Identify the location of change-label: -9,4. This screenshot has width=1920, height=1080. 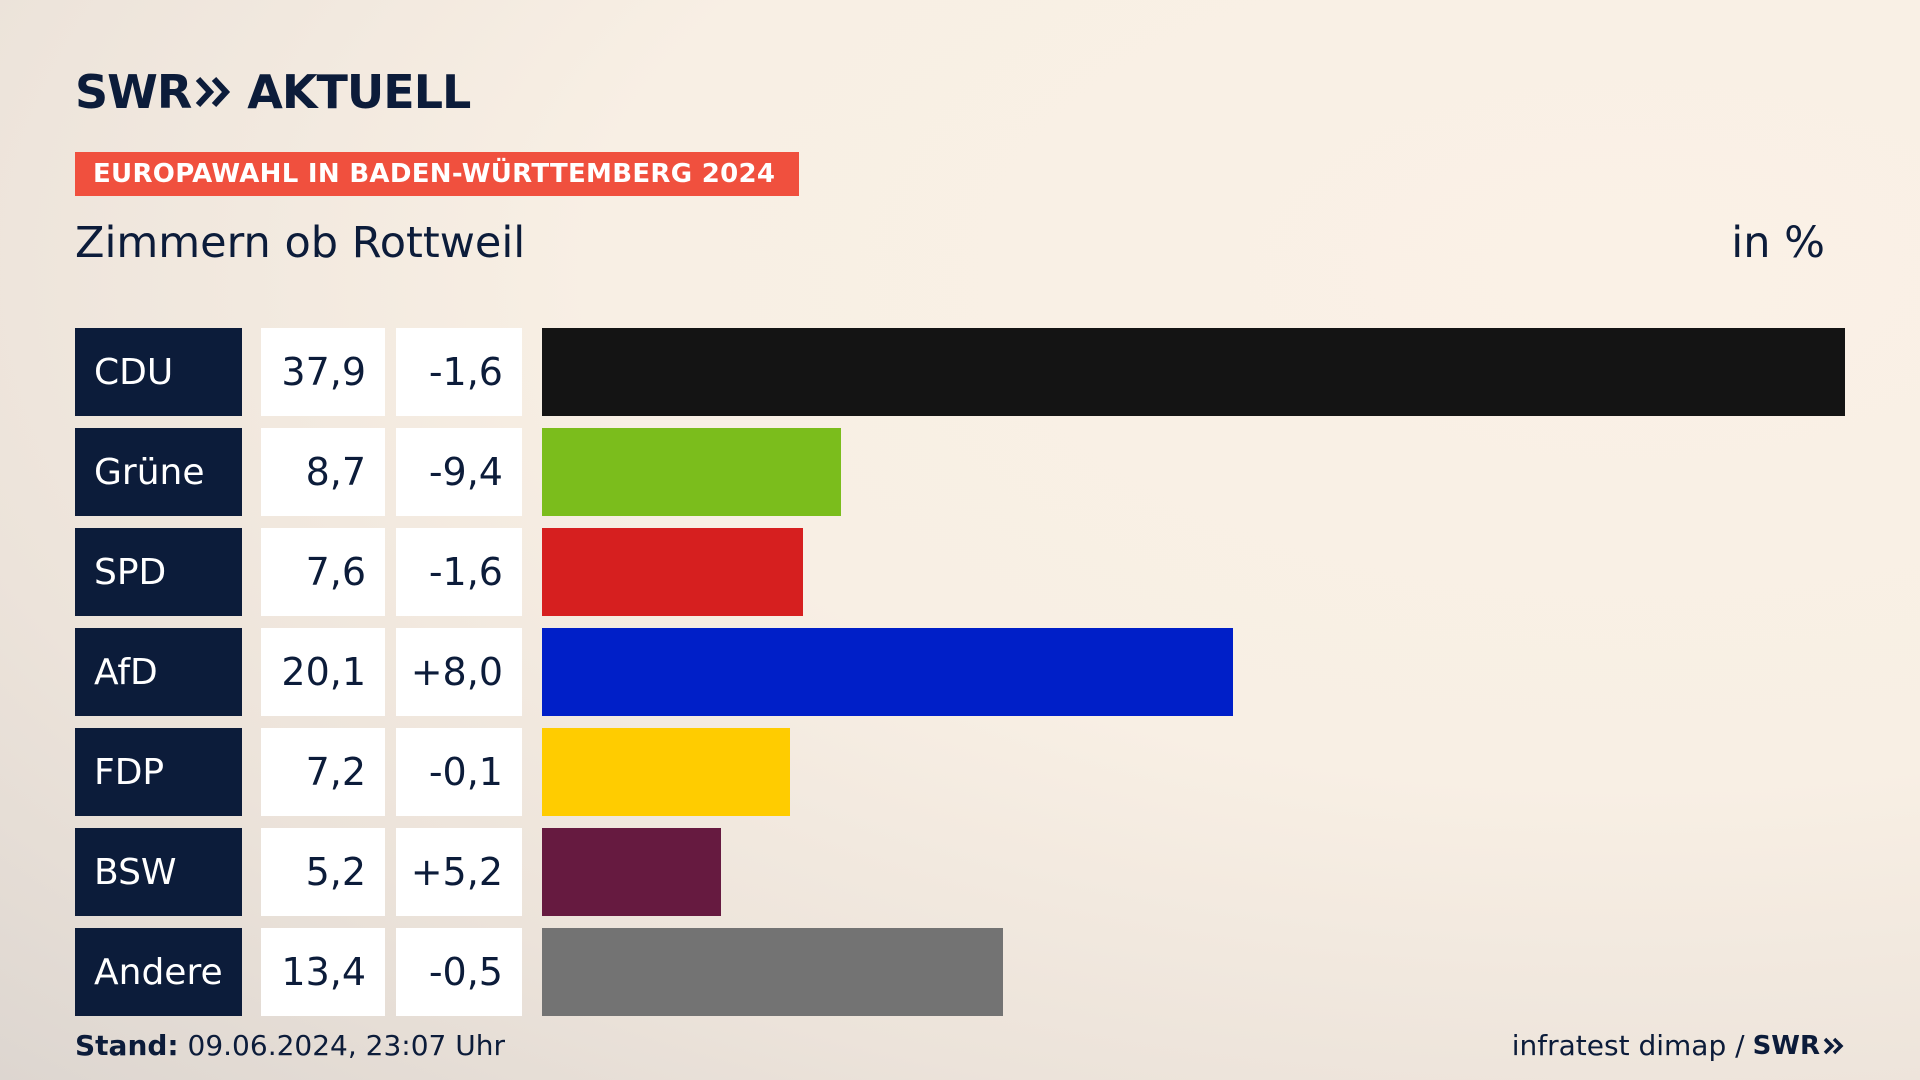
(459, 472).